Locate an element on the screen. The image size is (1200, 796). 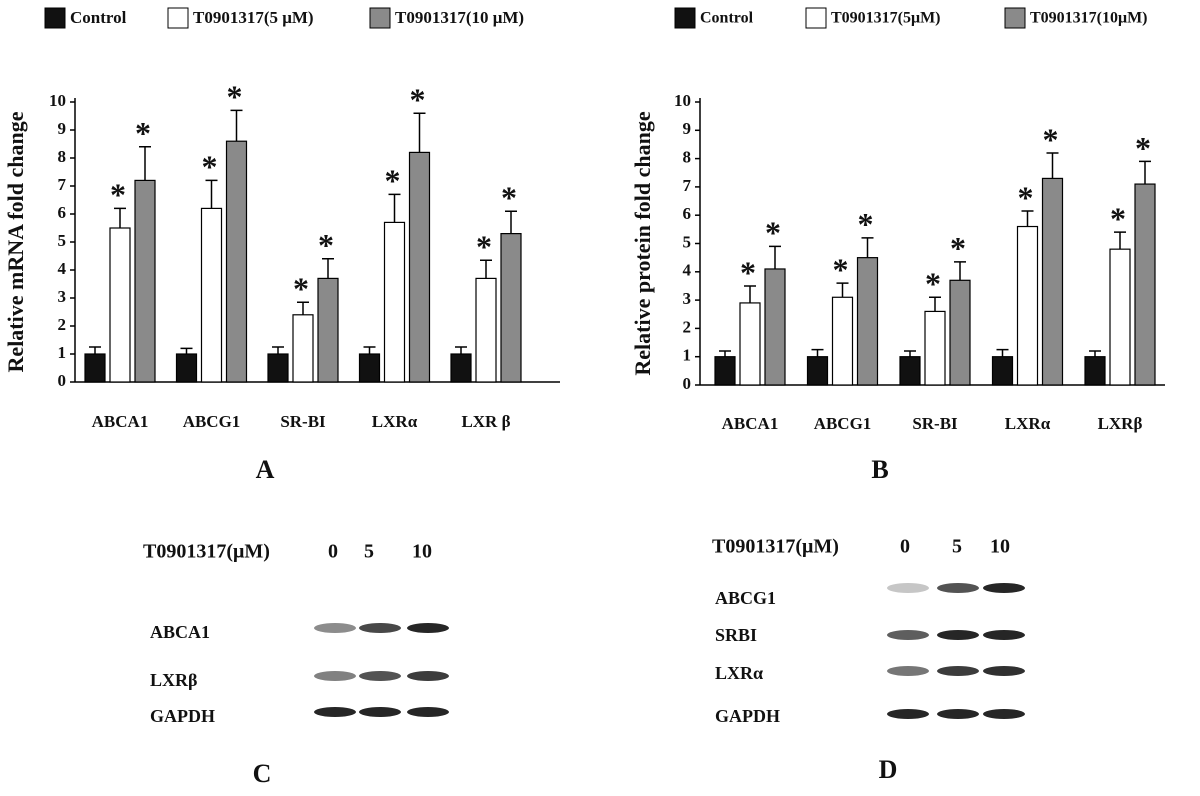
panel-label: B is located at coordinates (879, 469).